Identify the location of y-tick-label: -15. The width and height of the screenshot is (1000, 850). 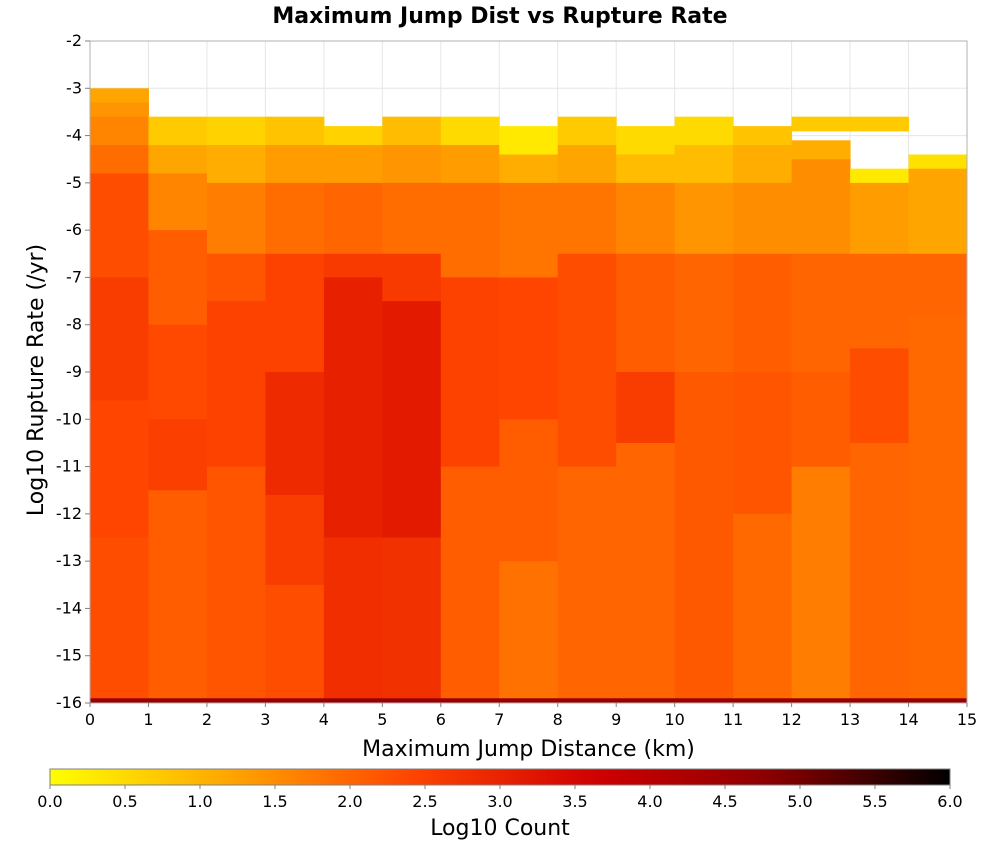
(69, 655).